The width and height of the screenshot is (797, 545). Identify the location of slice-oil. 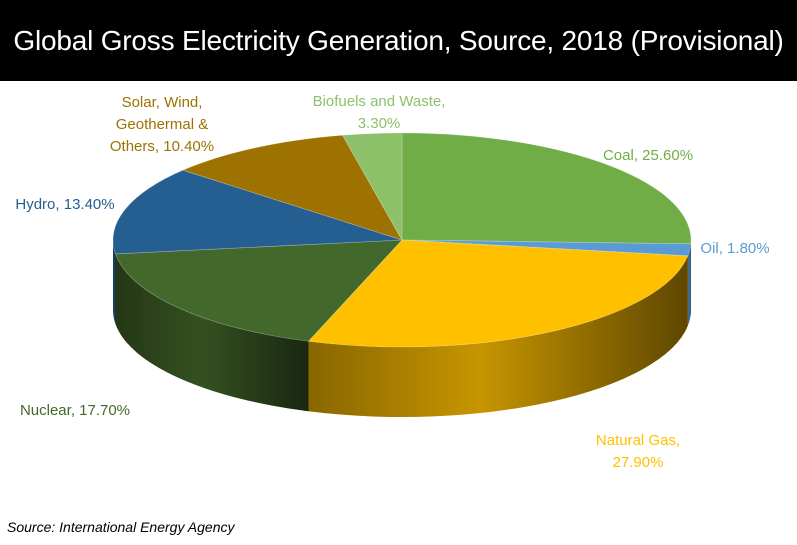
(546, 248).